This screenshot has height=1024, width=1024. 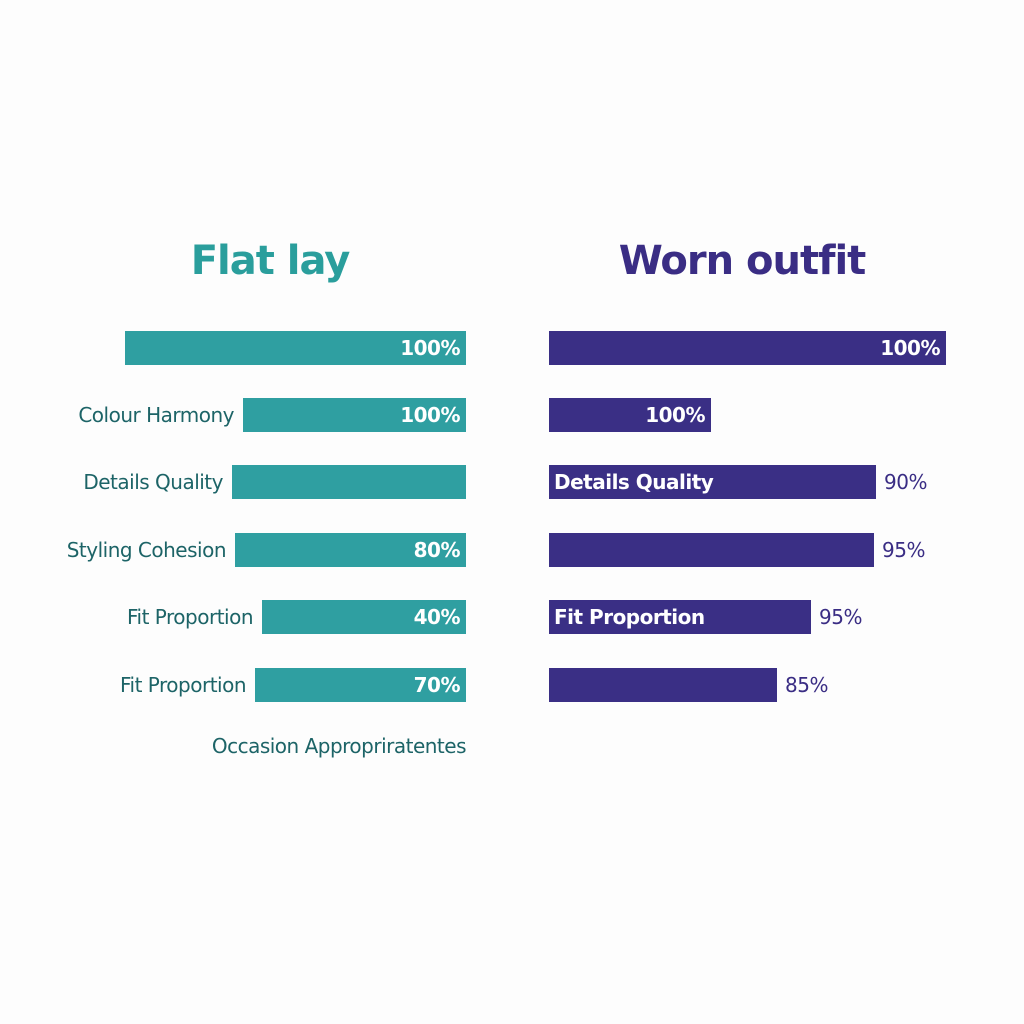 What do you see at coordinates (437, 550) in the screenshot?
I see `row-value: 80%` at bounding box center [437, 550].